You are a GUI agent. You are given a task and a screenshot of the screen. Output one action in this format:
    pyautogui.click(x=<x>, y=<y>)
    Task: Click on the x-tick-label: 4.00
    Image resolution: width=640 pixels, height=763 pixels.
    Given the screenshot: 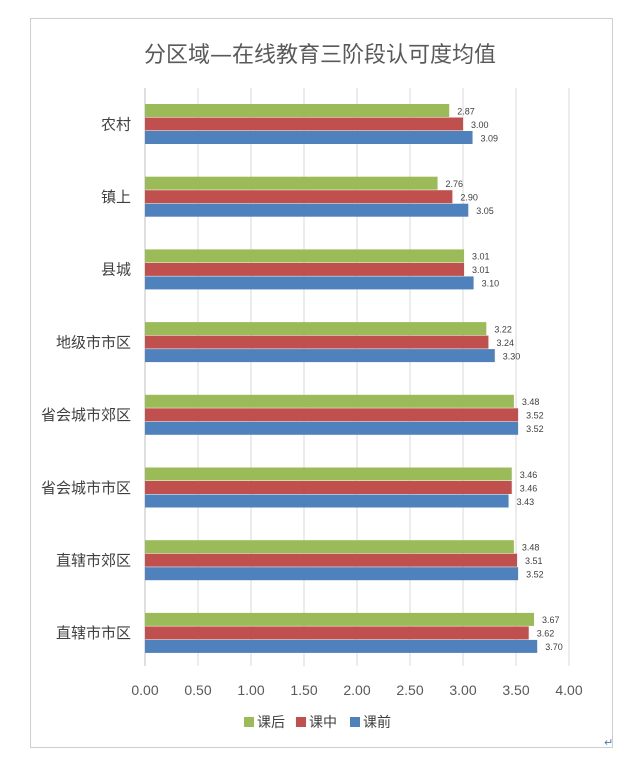 What is the action you would take?
    pyautogui.click(x=568, y=690)
    